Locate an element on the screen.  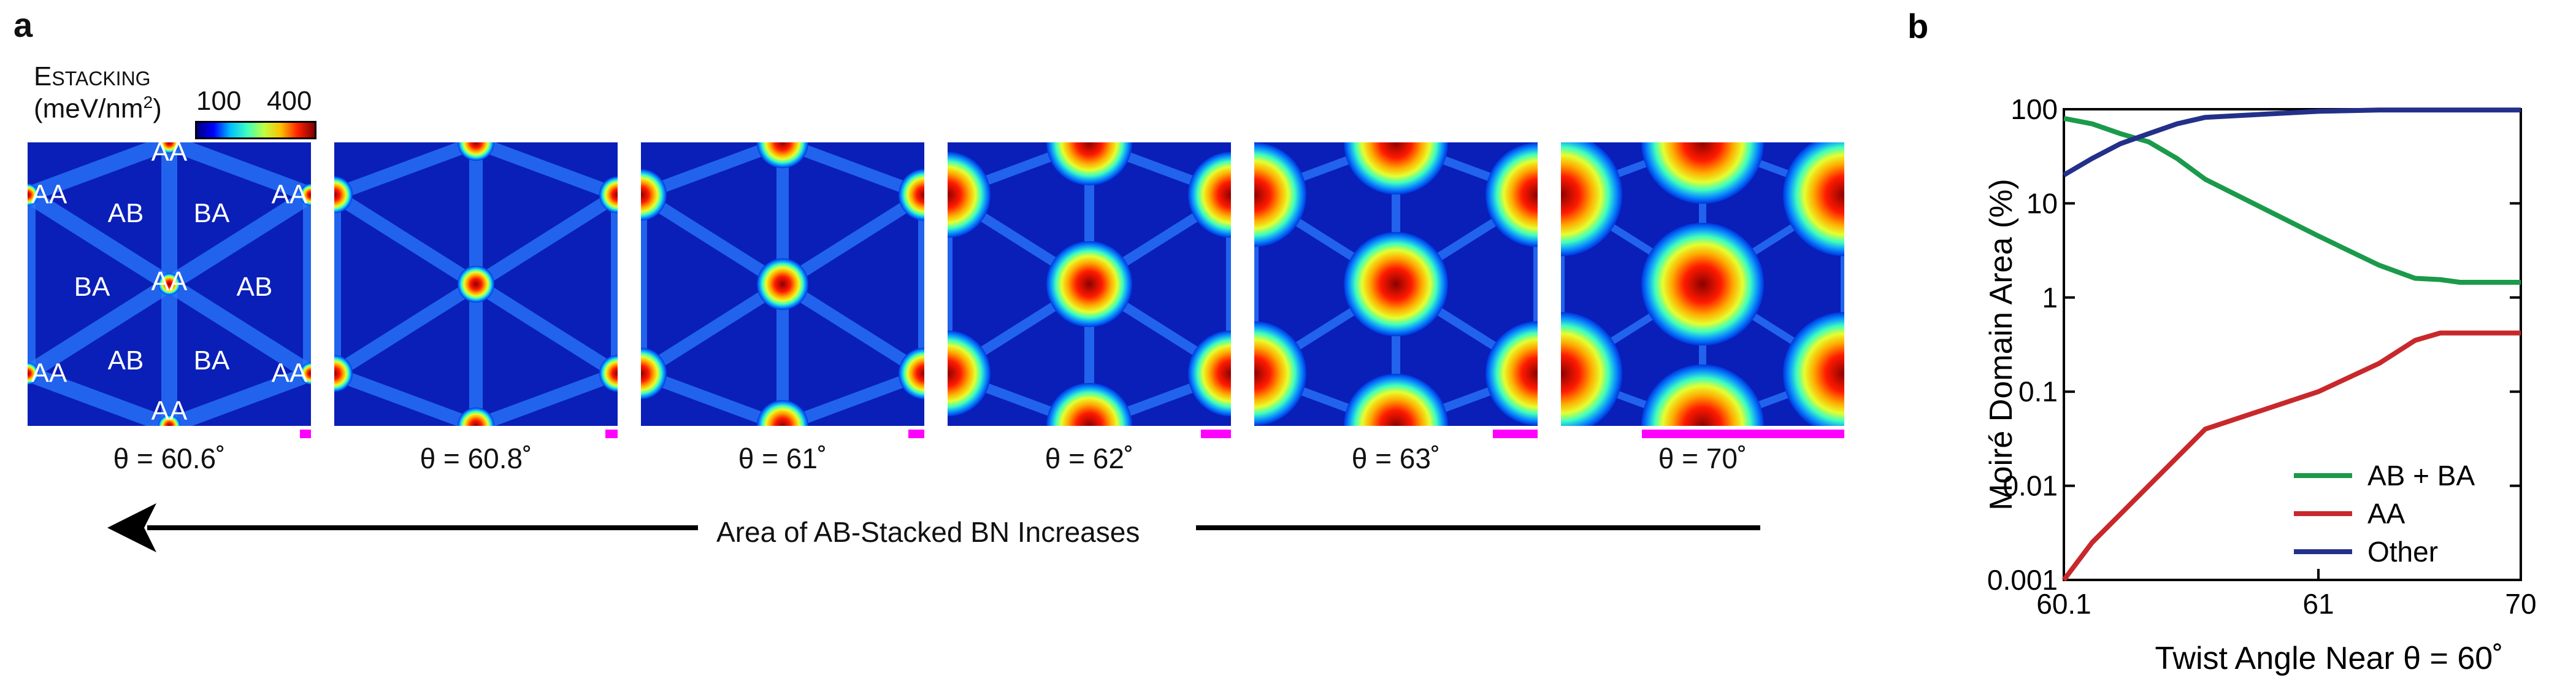
colorbar-unit-sup: 2 is located at coordinates (148, 102).